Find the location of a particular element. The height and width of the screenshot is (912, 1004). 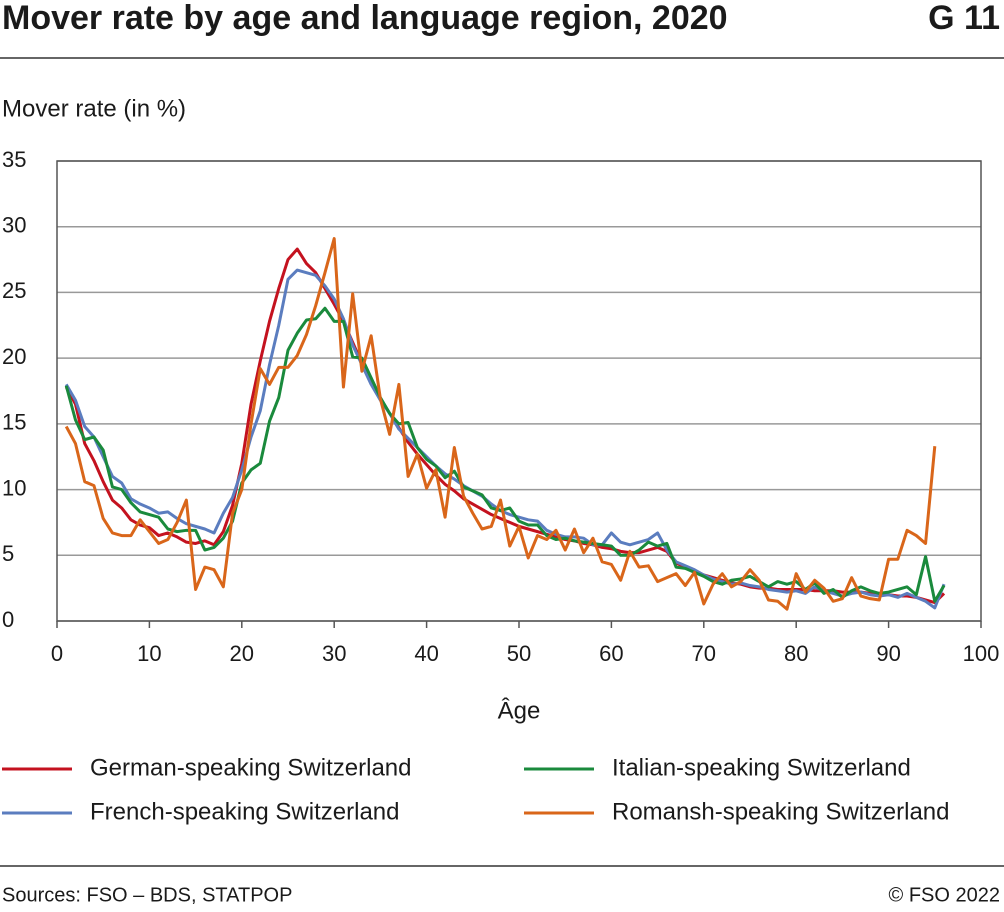

y-tick-label: 35 is located at coordinates (14, 159).